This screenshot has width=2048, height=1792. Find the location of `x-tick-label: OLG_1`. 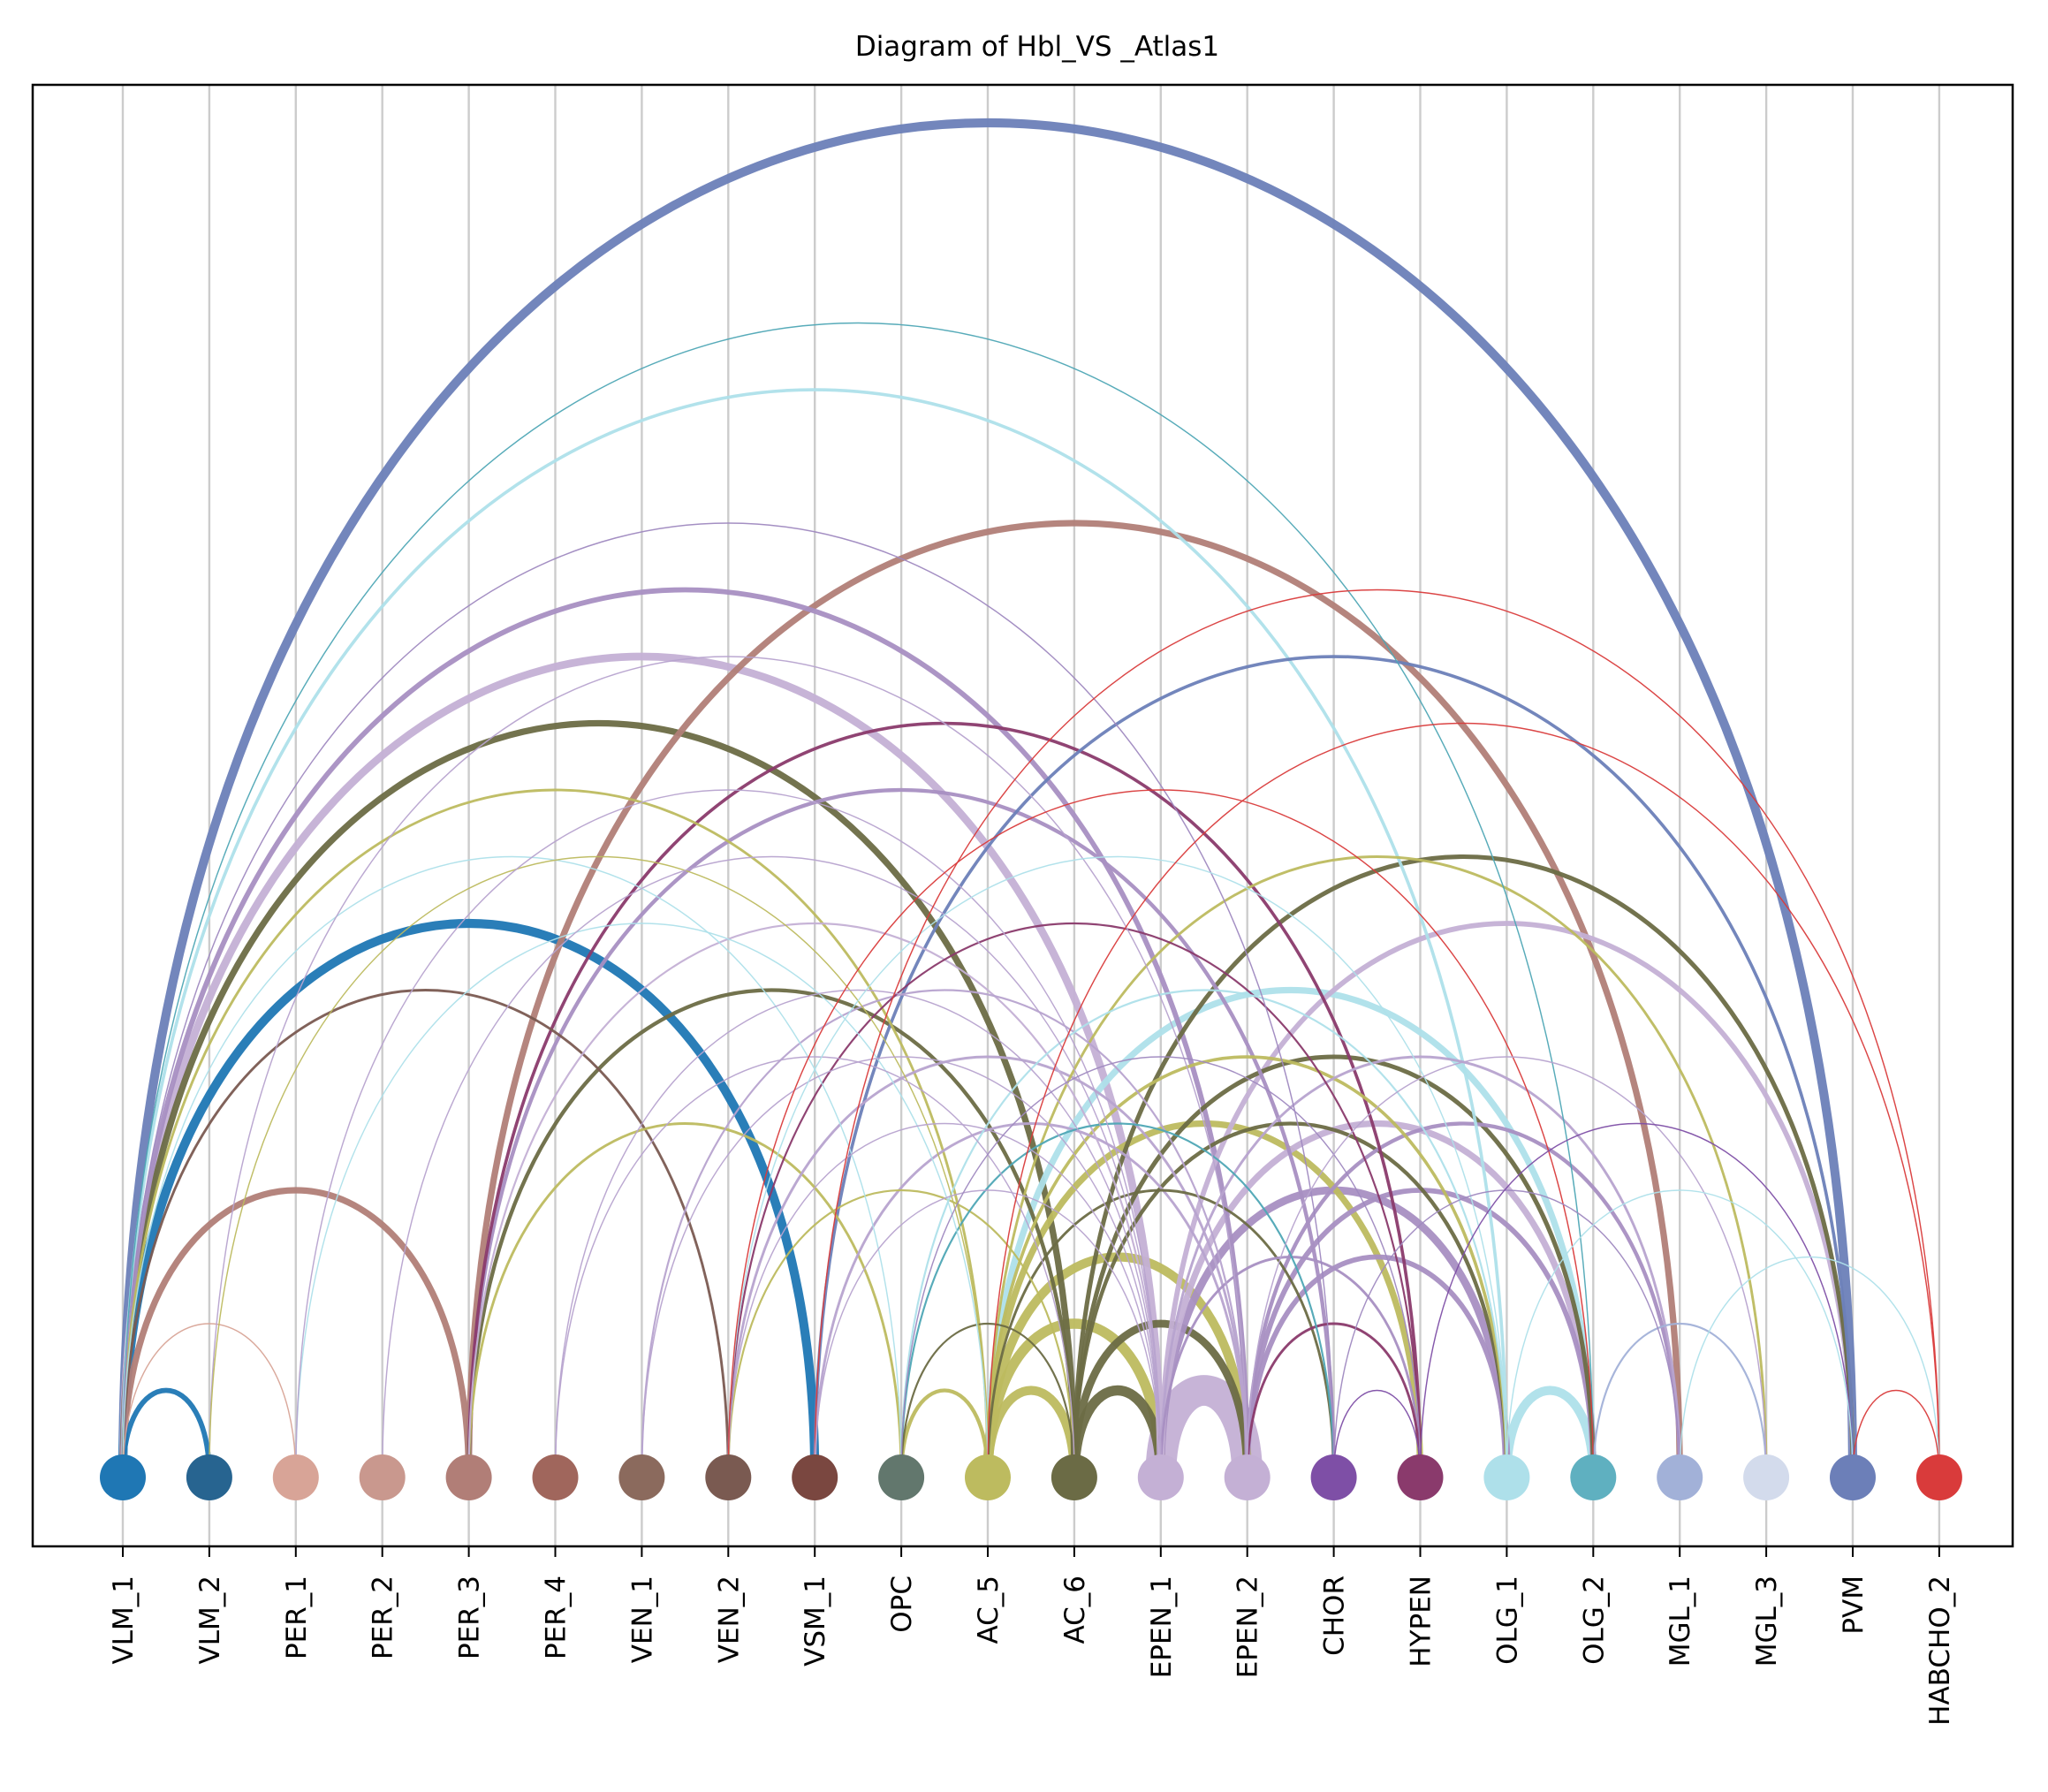

x-tick-label: OLG_1 is located at coordinates (1507, 1620).